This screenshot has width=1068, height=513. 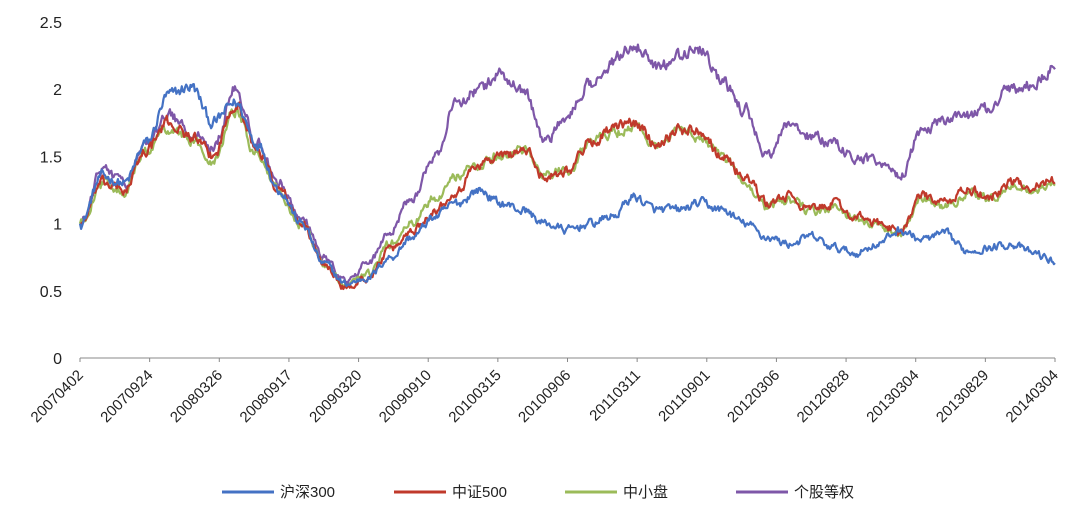 What do you see at coordinates (544, 396) in the screenshot?
I see `x-tick-label: 20100906` at bounding box center [544, 396].